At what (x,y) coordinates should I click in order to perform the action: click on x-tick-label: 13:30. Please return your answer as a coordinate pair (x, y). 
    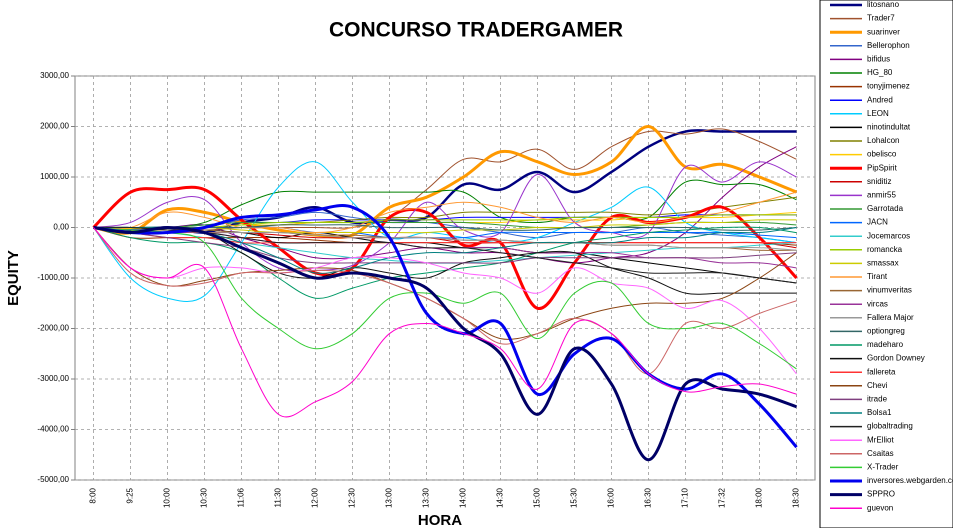
    Looking at the image, I should click on (426, 497).